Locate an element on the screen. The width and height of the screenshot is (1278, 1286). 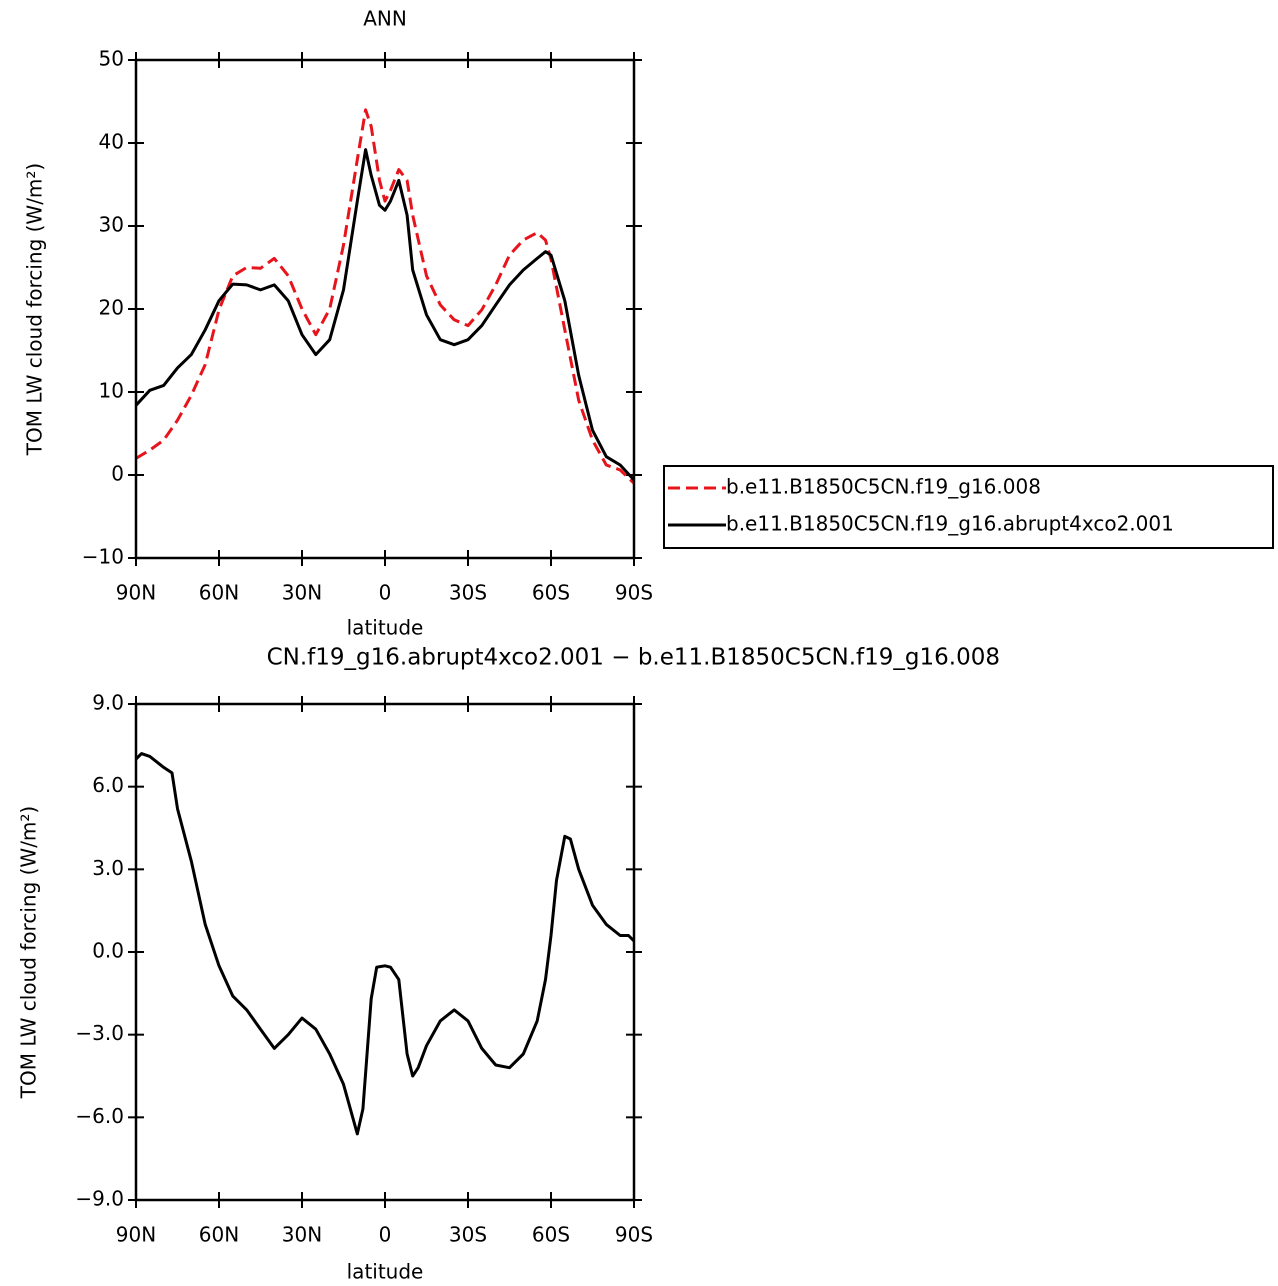
legend-box is located at coordinates (968, 507).